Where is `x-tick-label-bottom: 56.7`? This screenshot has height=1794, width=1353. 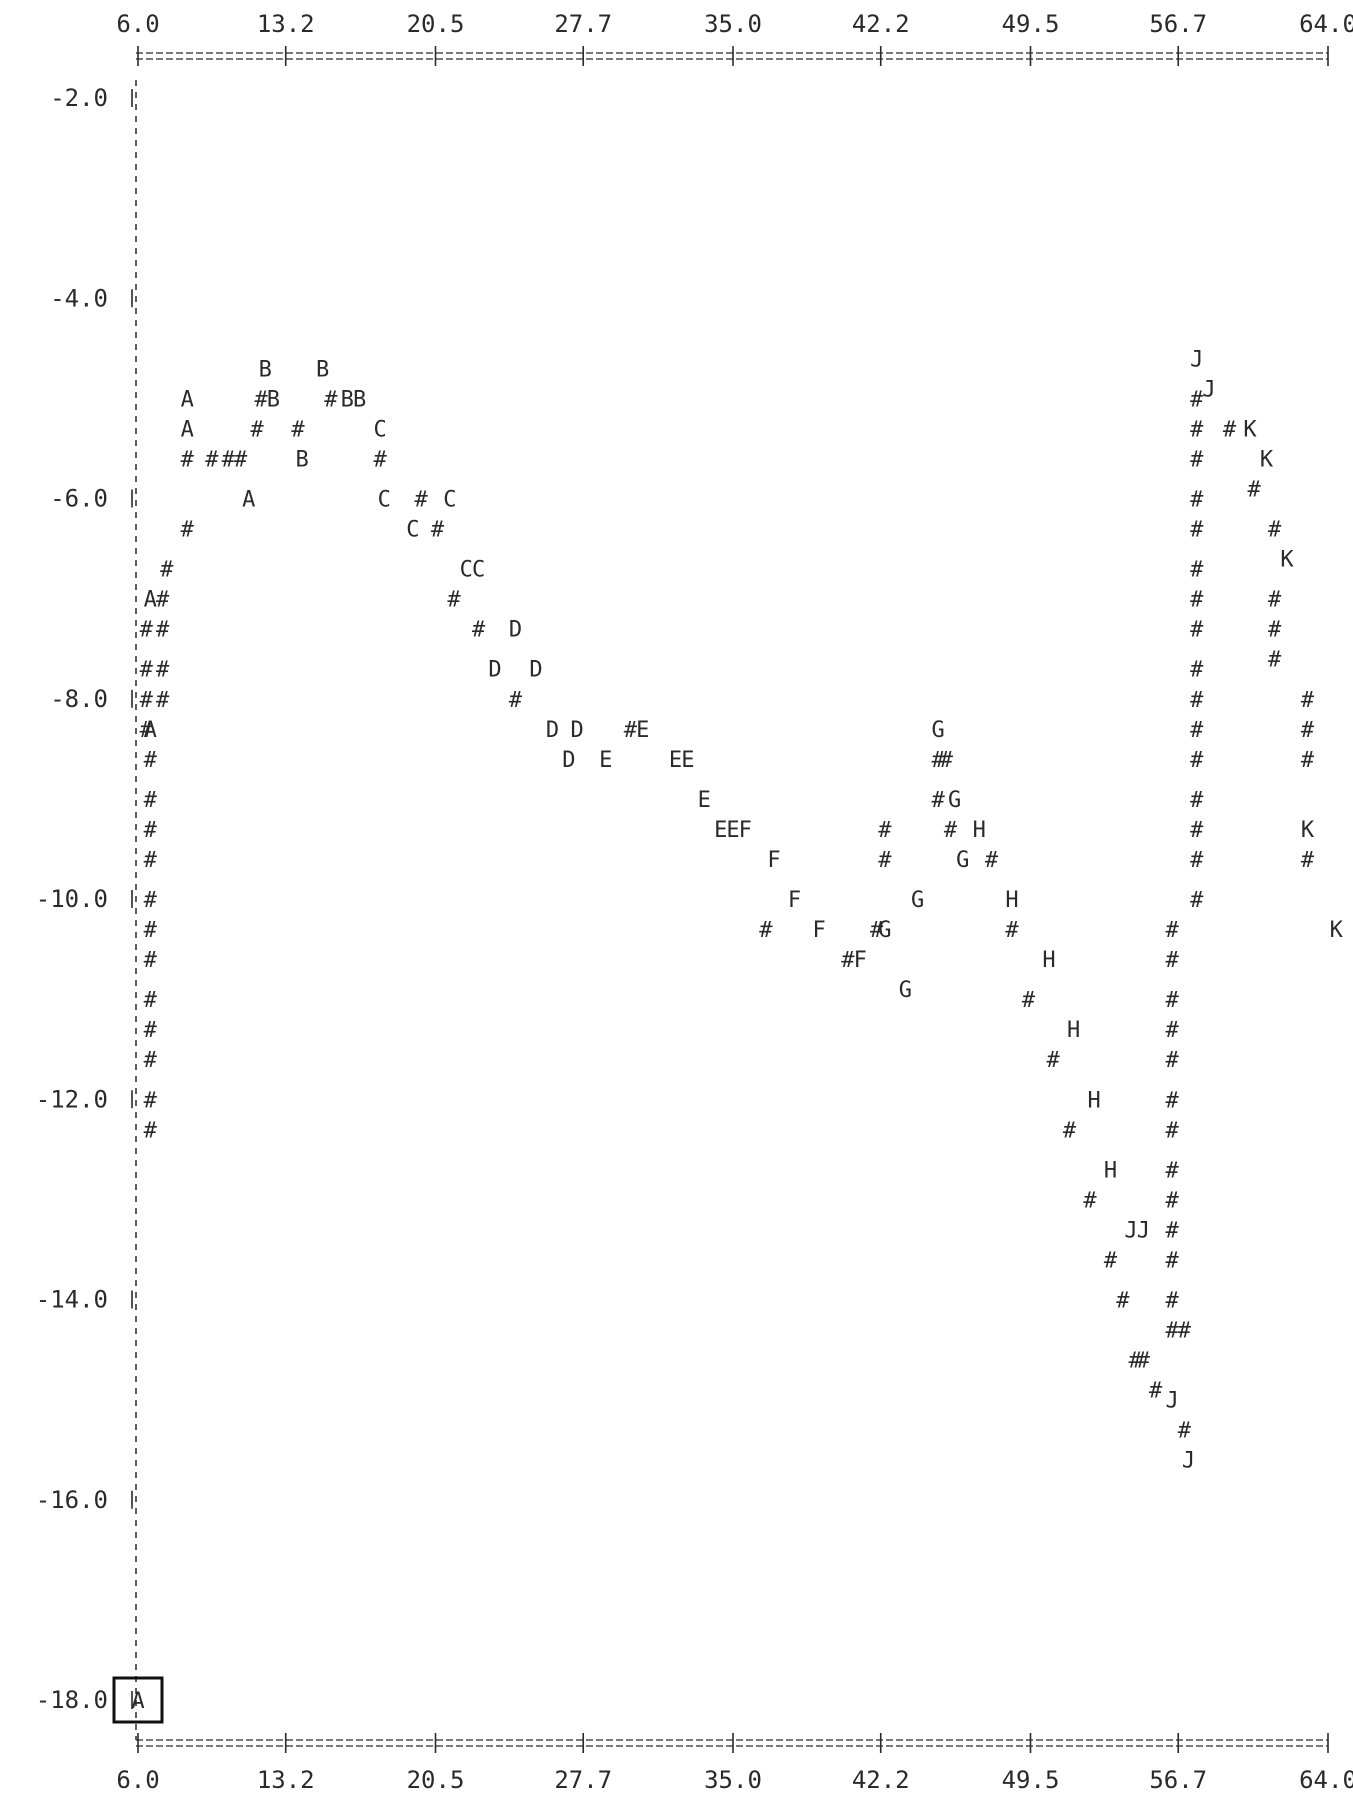 x-tick-label-bottom: 56.7 is located at coordinates (1178, 1780).